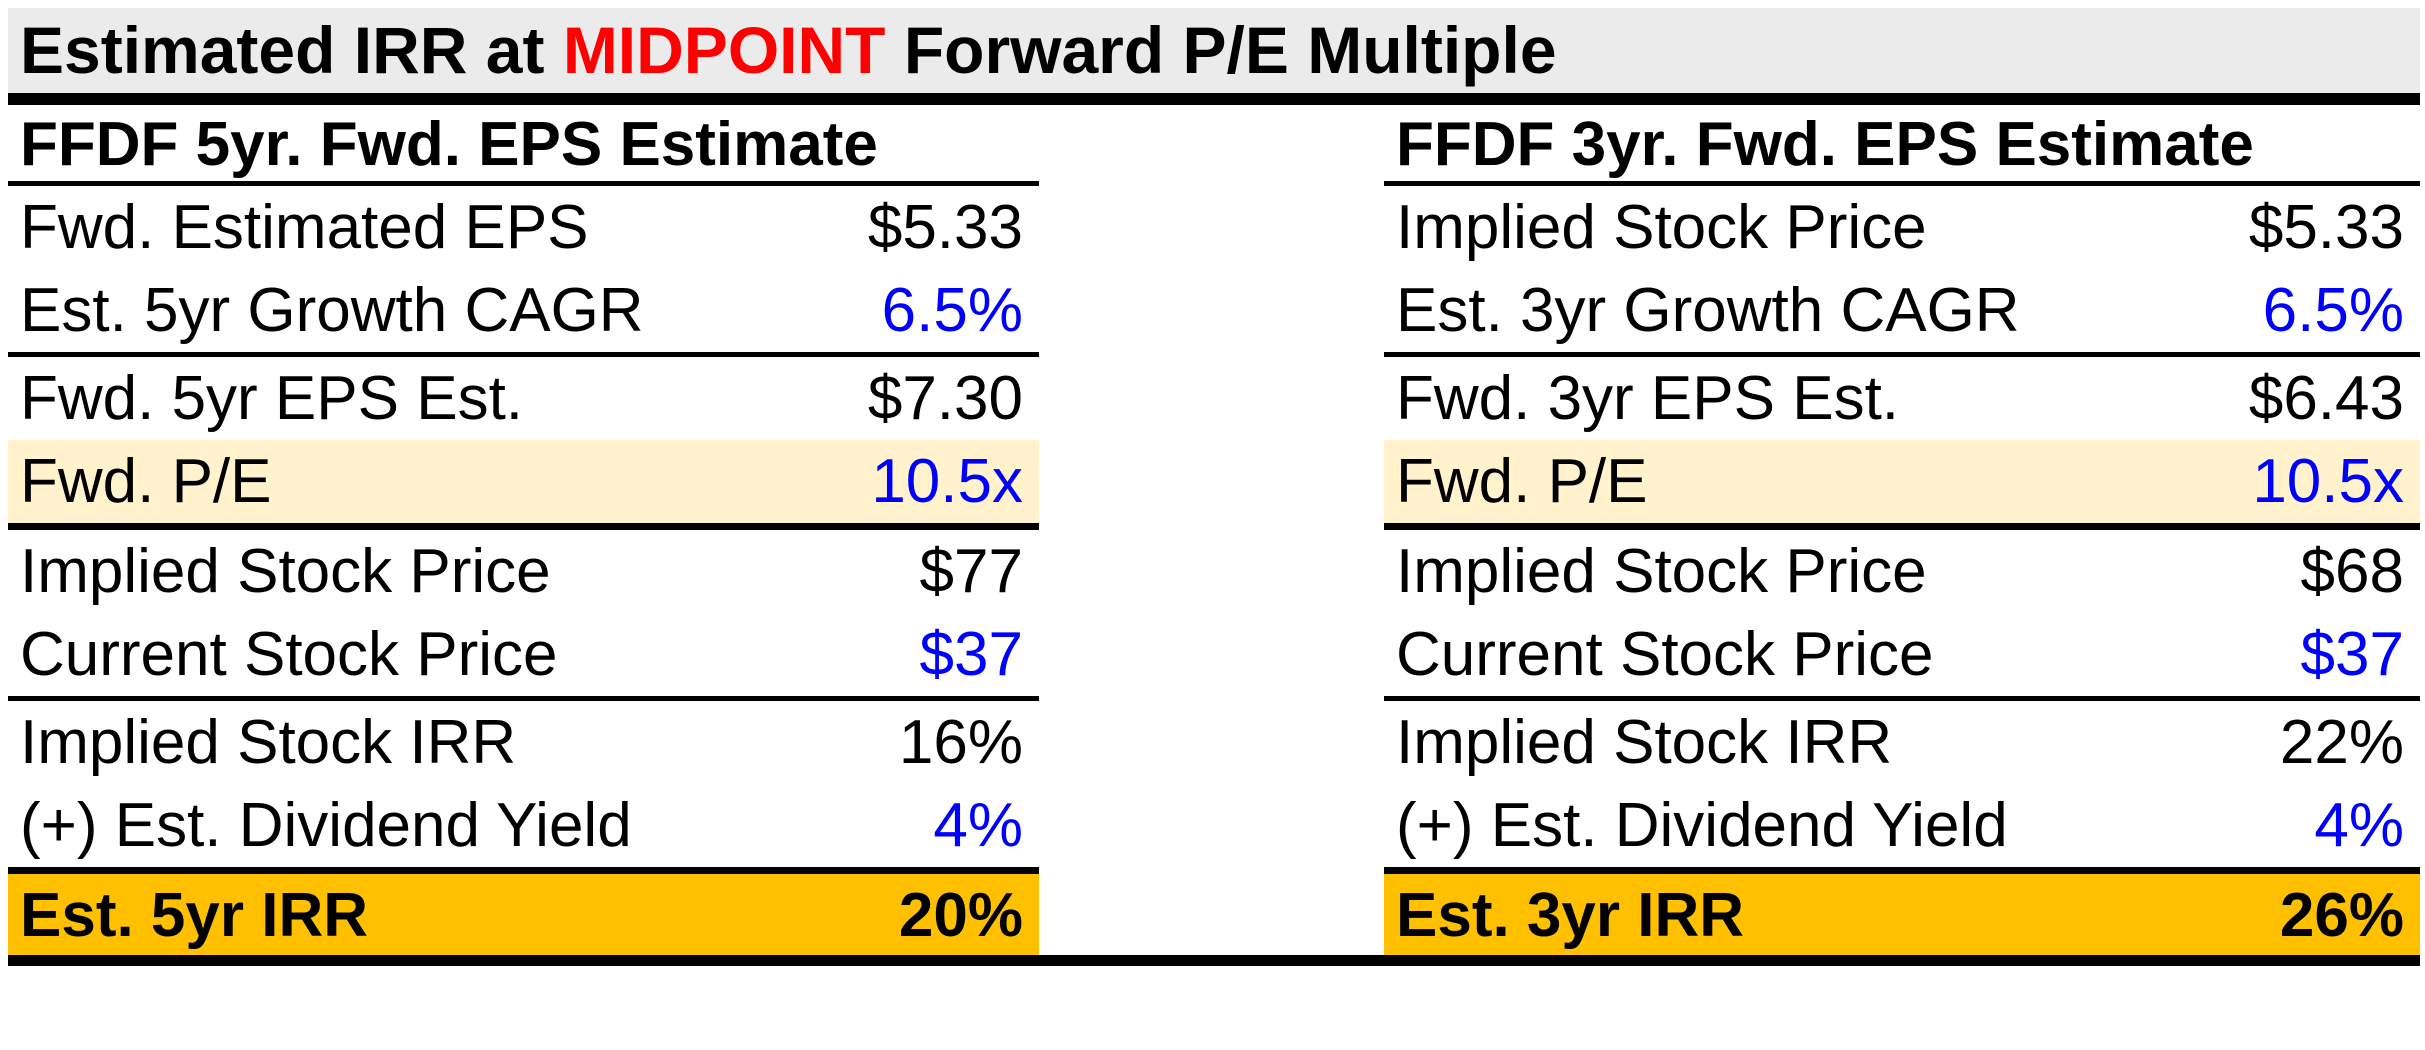  I want to click on row-value: 20%, so click(960, 915).